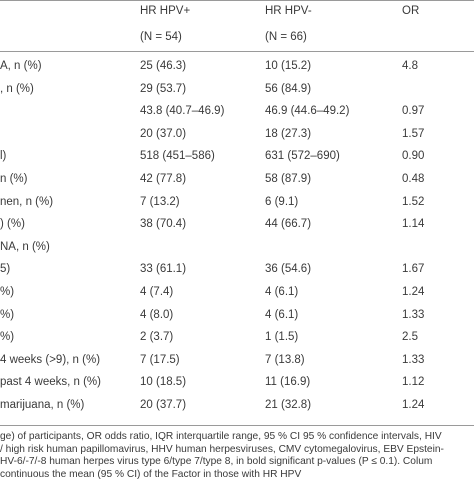 The width and height of the screenshot is (474, 481). What do you see at coordinates (163, 382) in the screenshot?
I see `cell: 10 (18.5)` at bounding box center [163, 382].